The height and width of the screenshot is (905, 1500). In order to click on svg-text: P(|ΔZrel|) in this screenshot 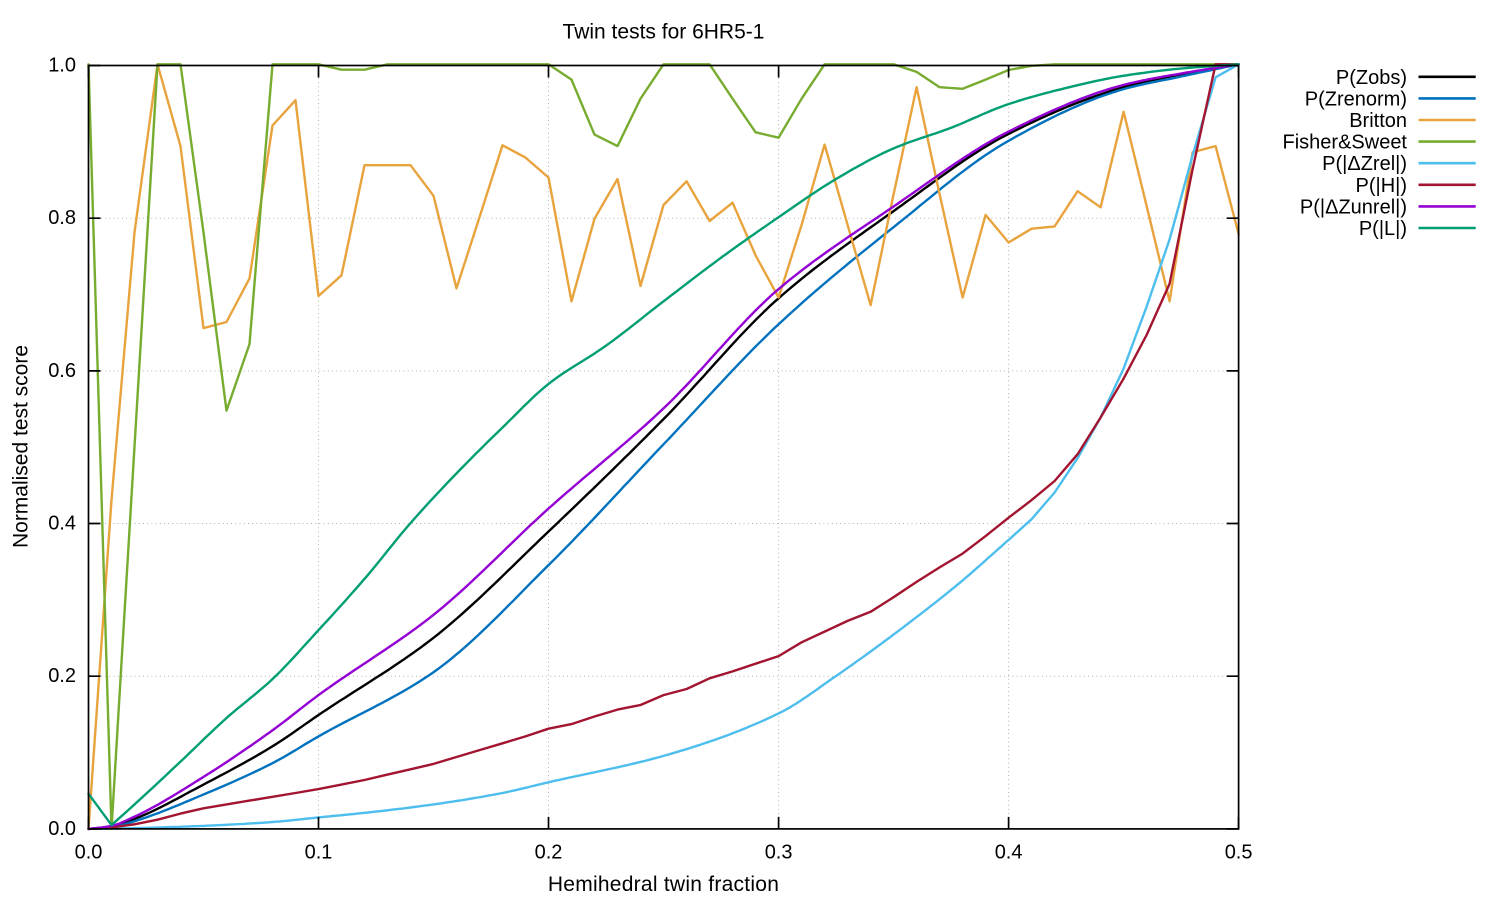, I will do `click(1364, 164)`.